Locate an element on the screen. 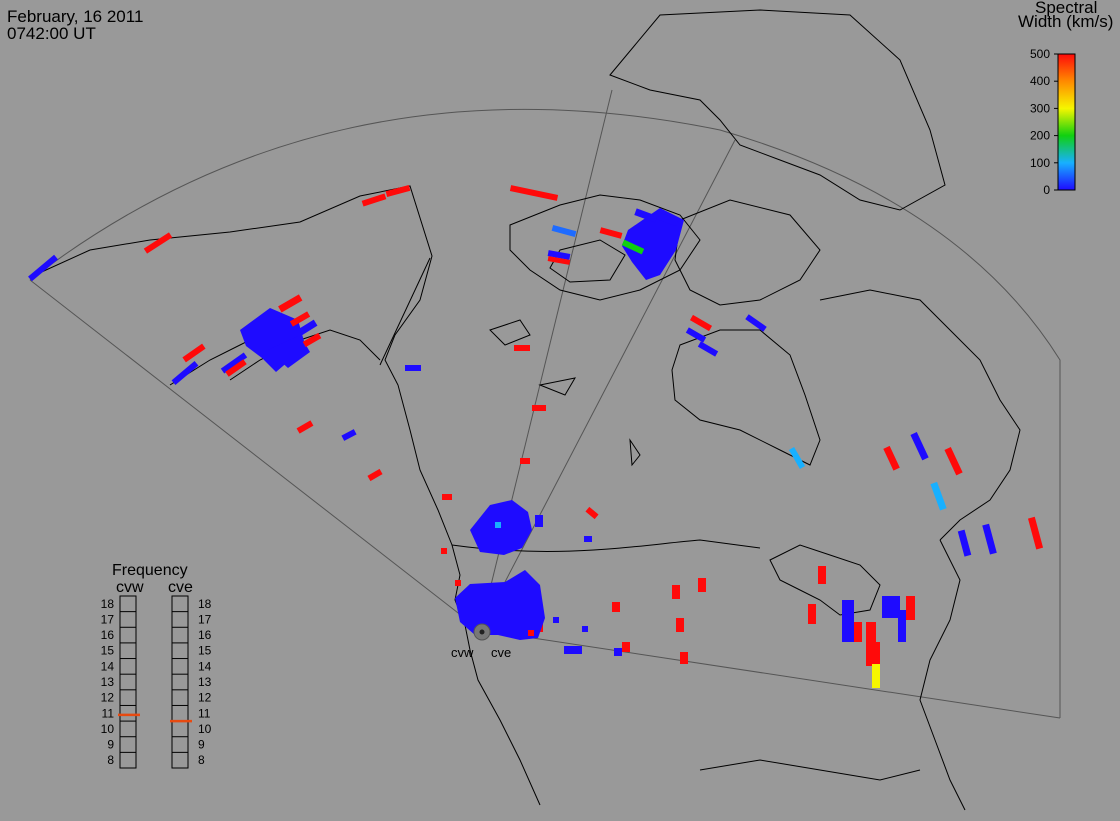  echo-cyan is located at coordinates (797, 458).